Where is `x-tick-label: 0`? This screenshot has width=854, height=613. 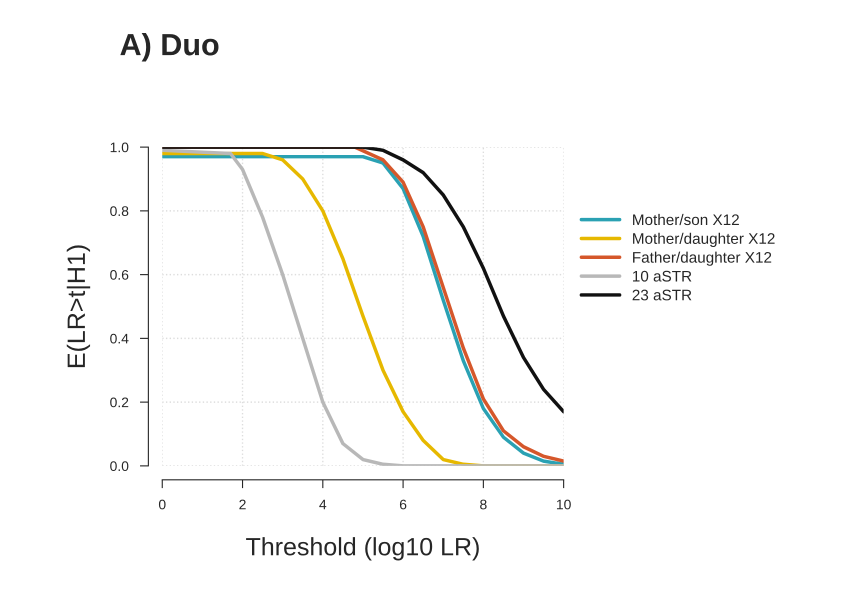 x-tick-label: 0 is located at coordinates (162, 505).